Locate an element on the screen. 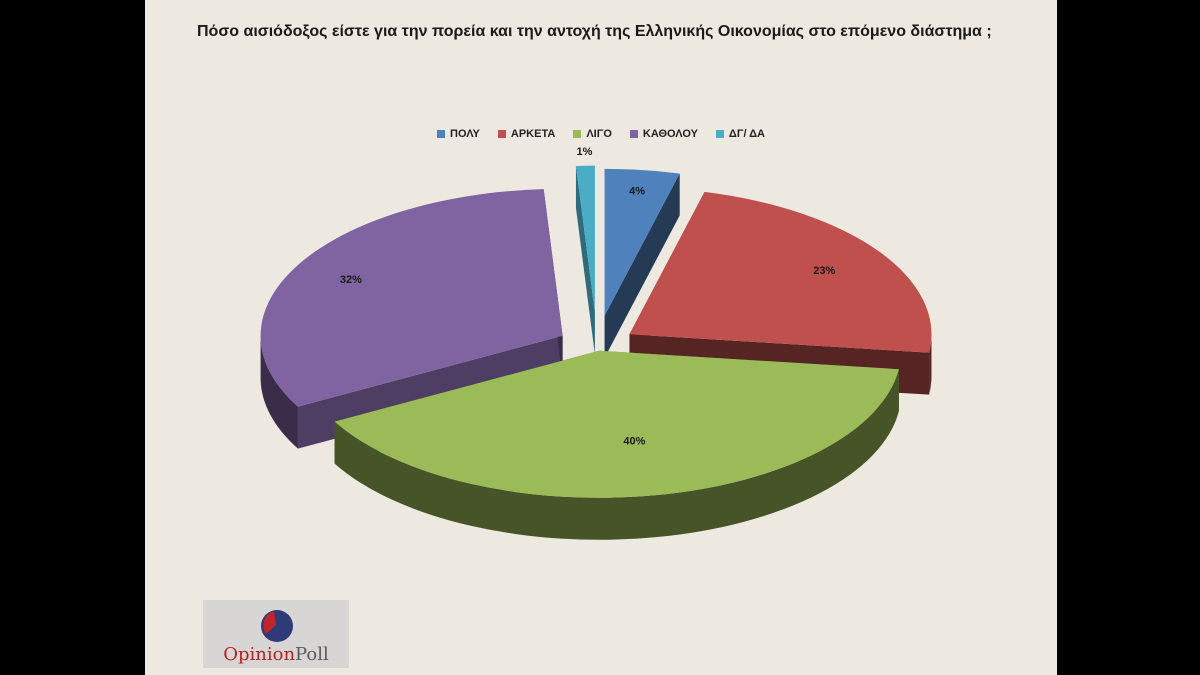 This screenshot has width=1200, height=675. logo-text: OpinionPoll is located at coordinates (276, 654).